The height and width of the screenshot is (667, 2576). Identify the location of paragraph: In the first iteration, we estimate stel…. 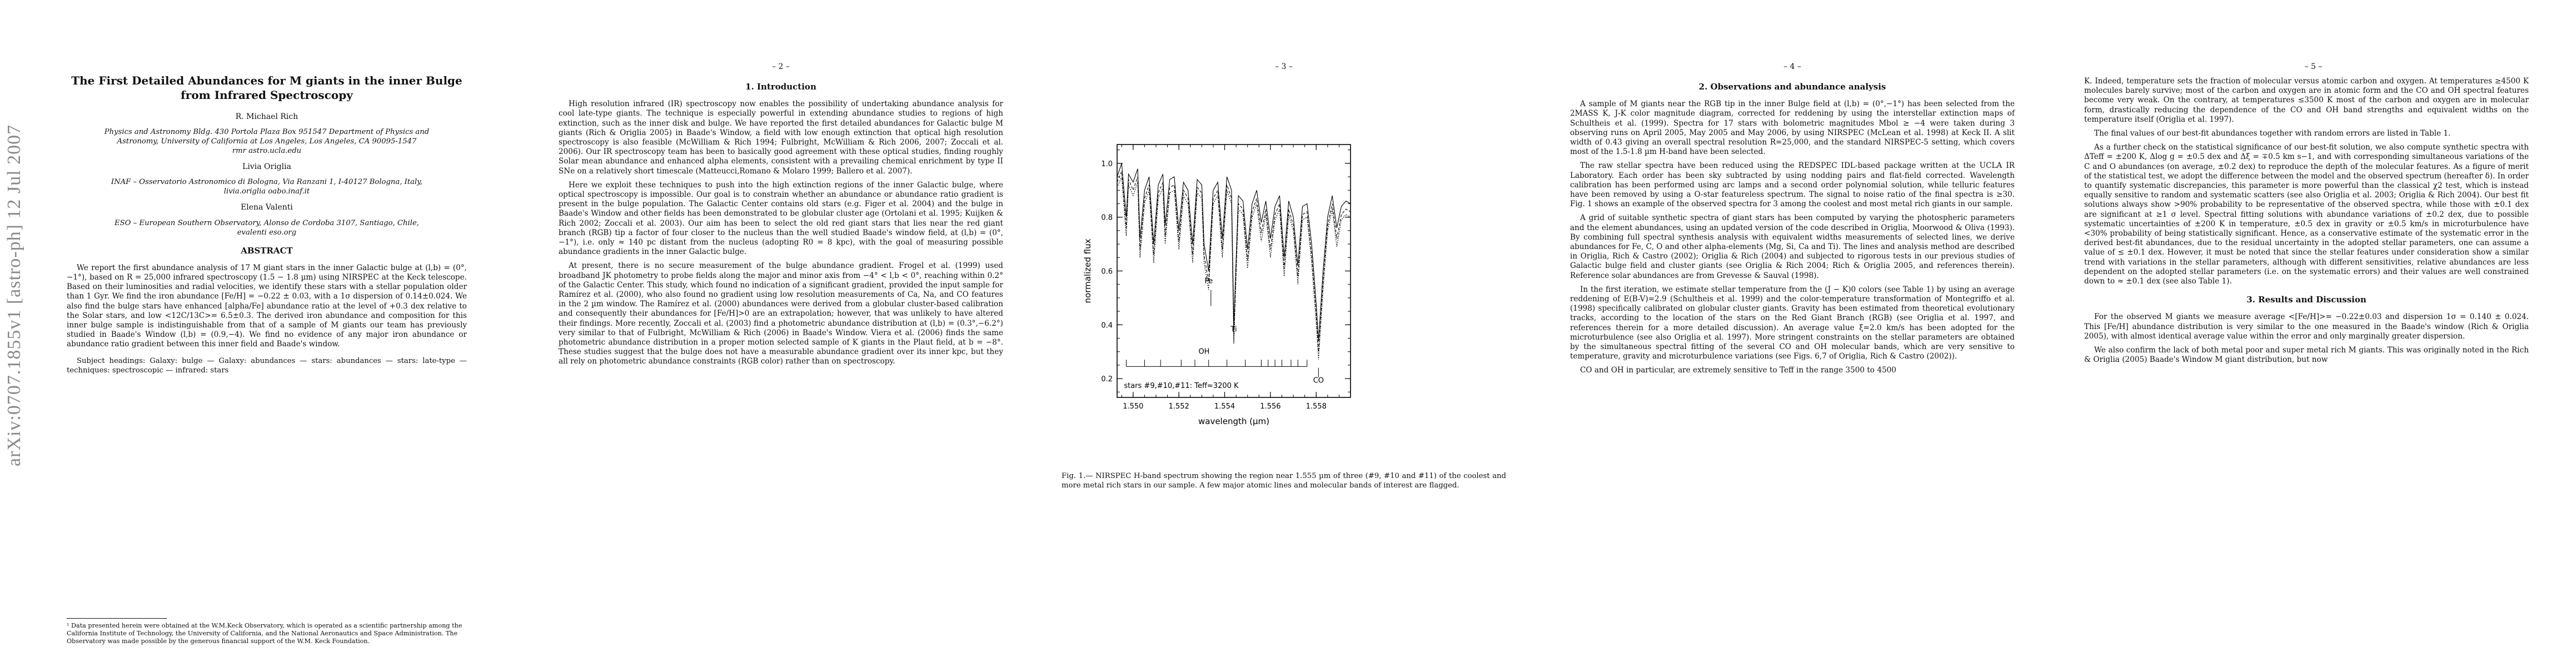
(1792, 323).